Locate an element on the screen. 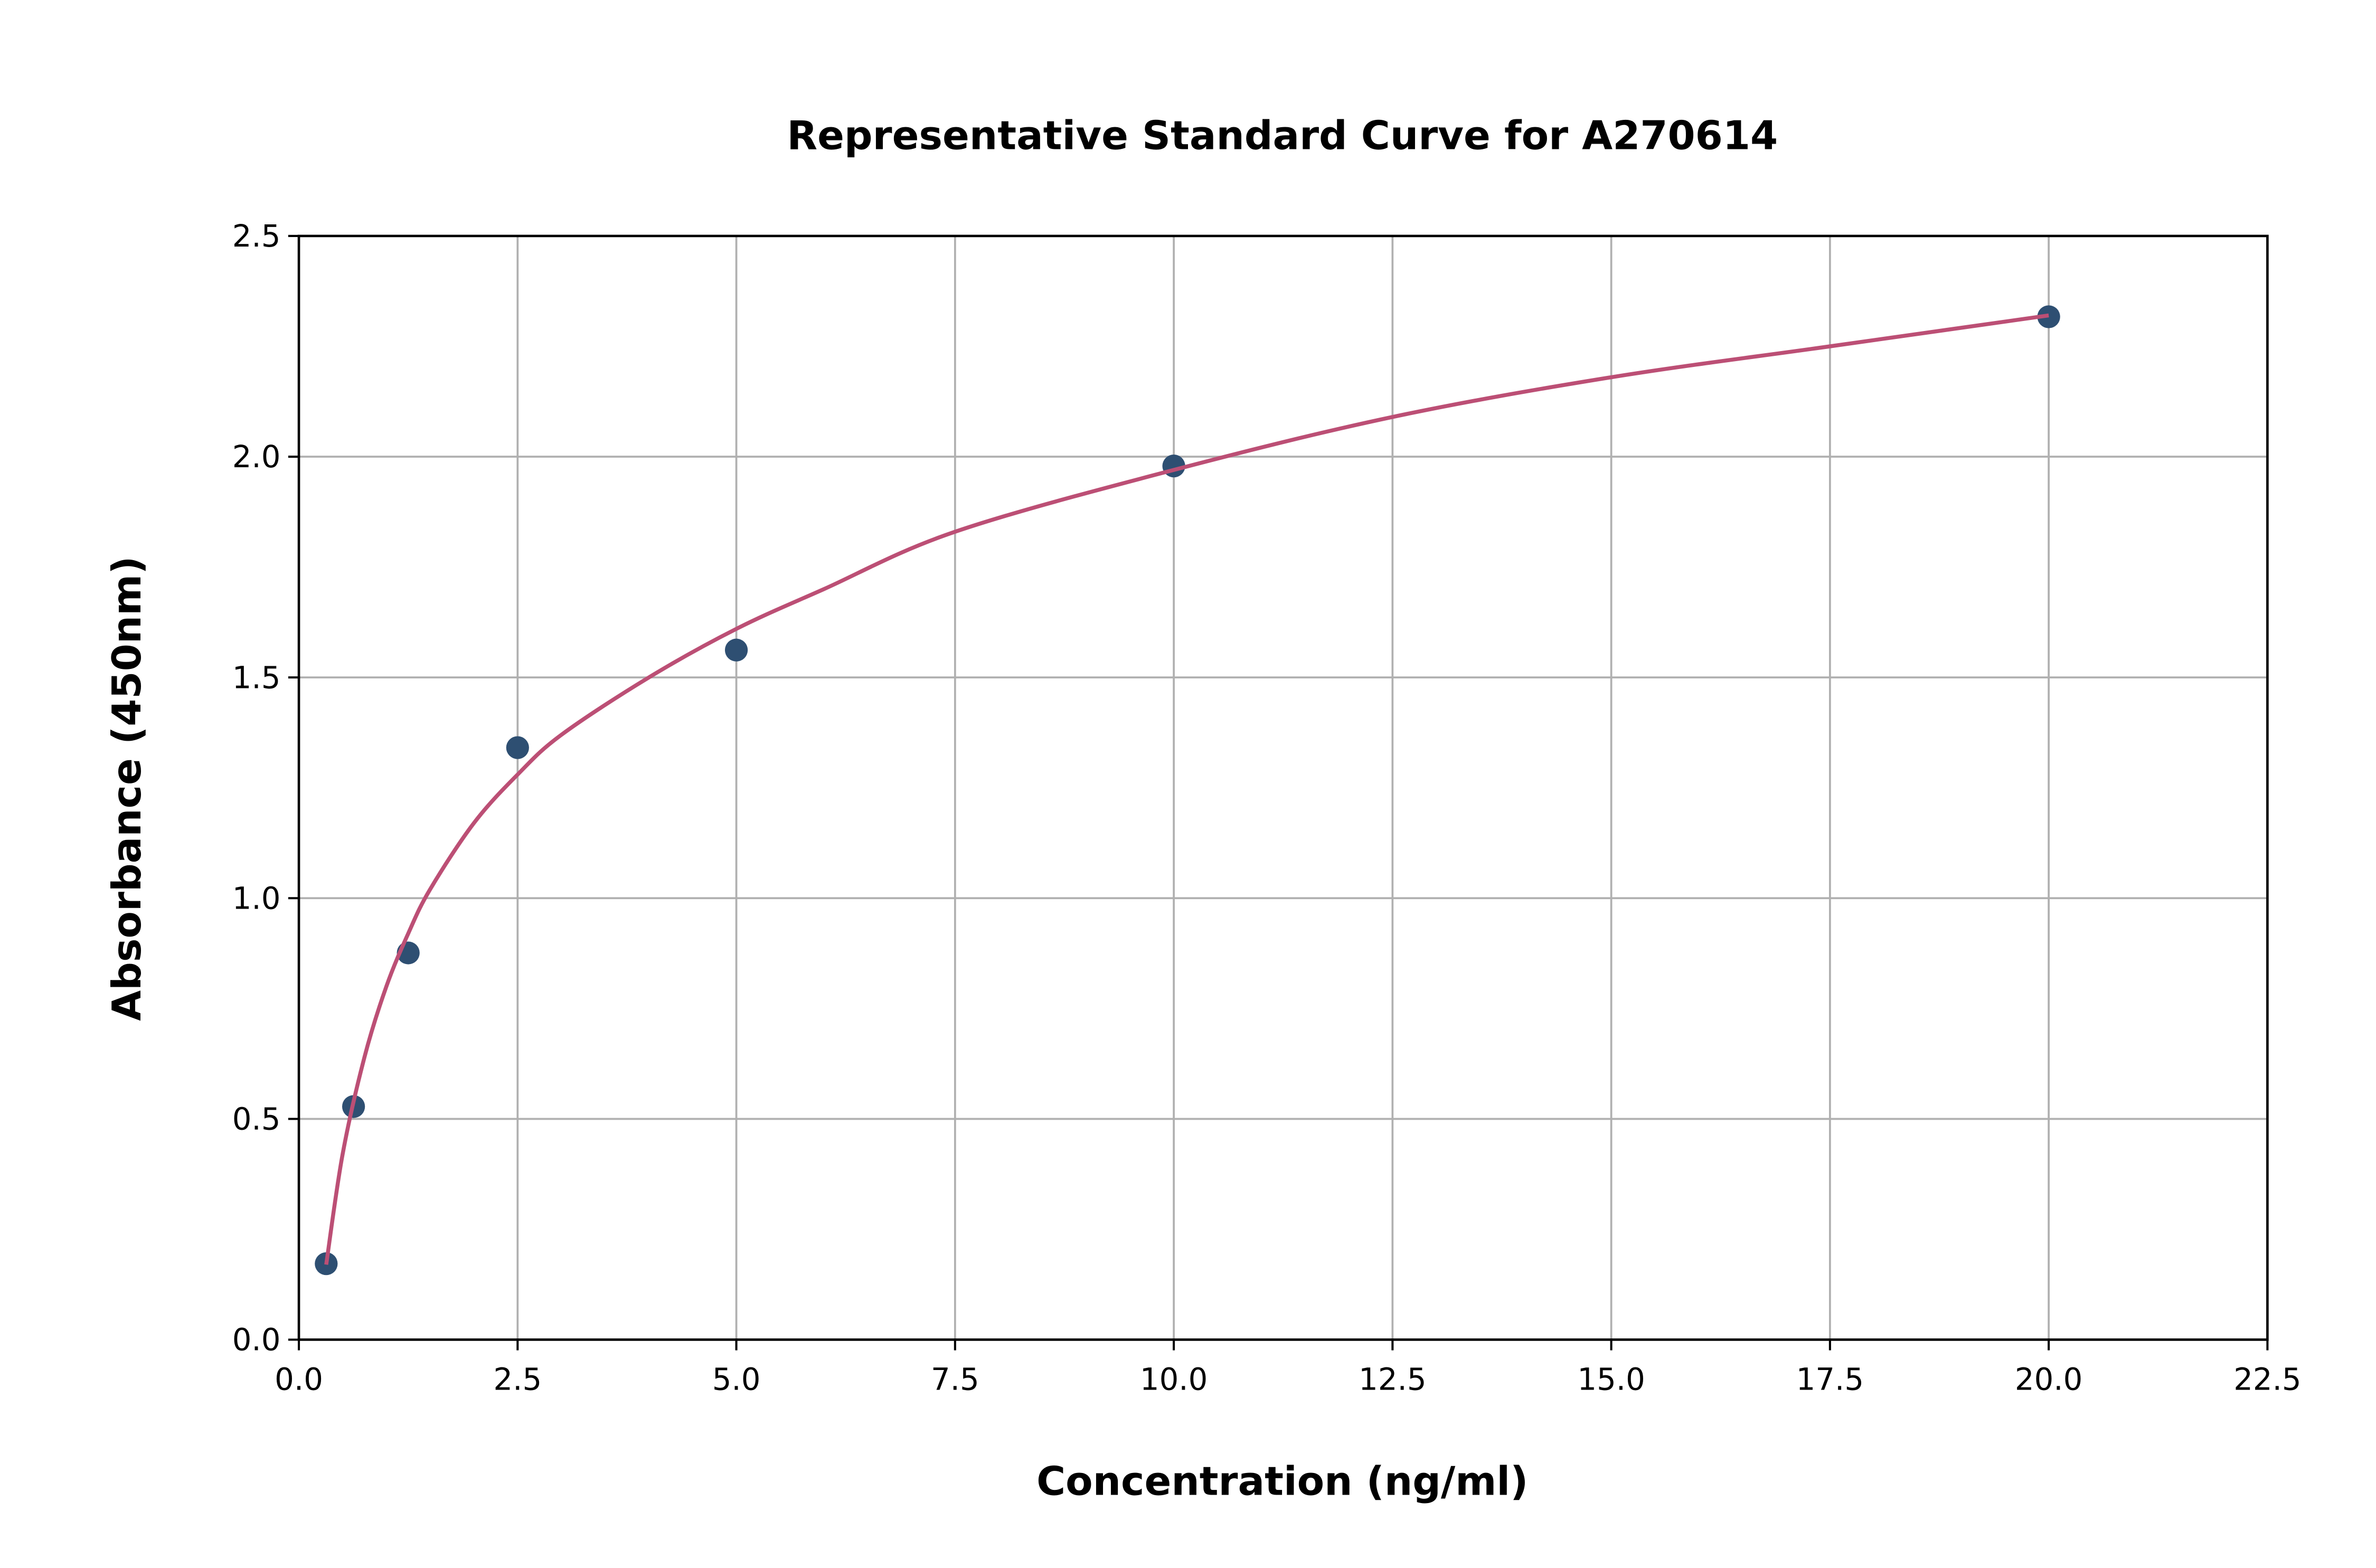 This screenshot has width=2376, height=1568. y-tick-label: 2.0 is located at coordinates (256, 457).